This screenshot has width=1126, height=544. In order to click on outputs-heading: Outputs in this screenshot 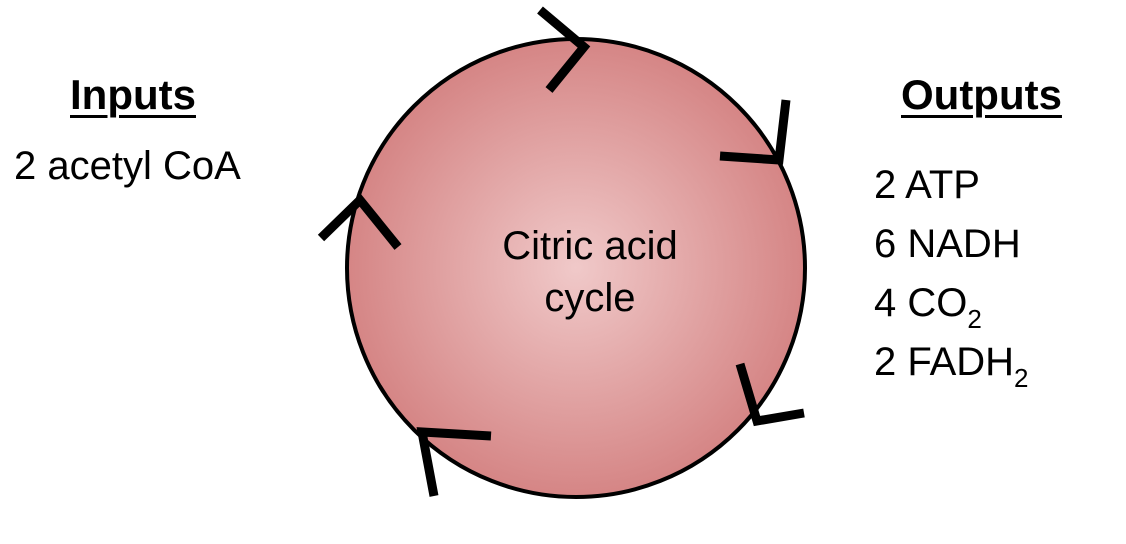, I will do `click(981, 94)`.